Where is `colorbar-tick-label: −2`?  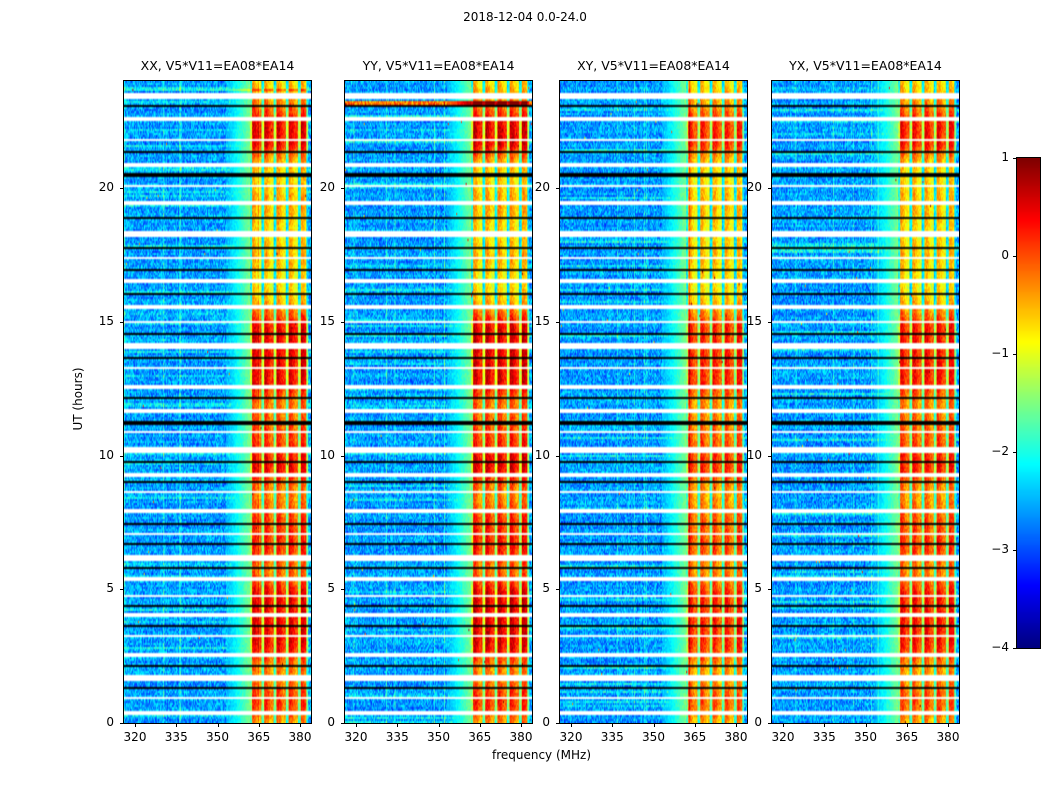 colorbar-tick-label: −2 is located at coordinates (1000, 451).